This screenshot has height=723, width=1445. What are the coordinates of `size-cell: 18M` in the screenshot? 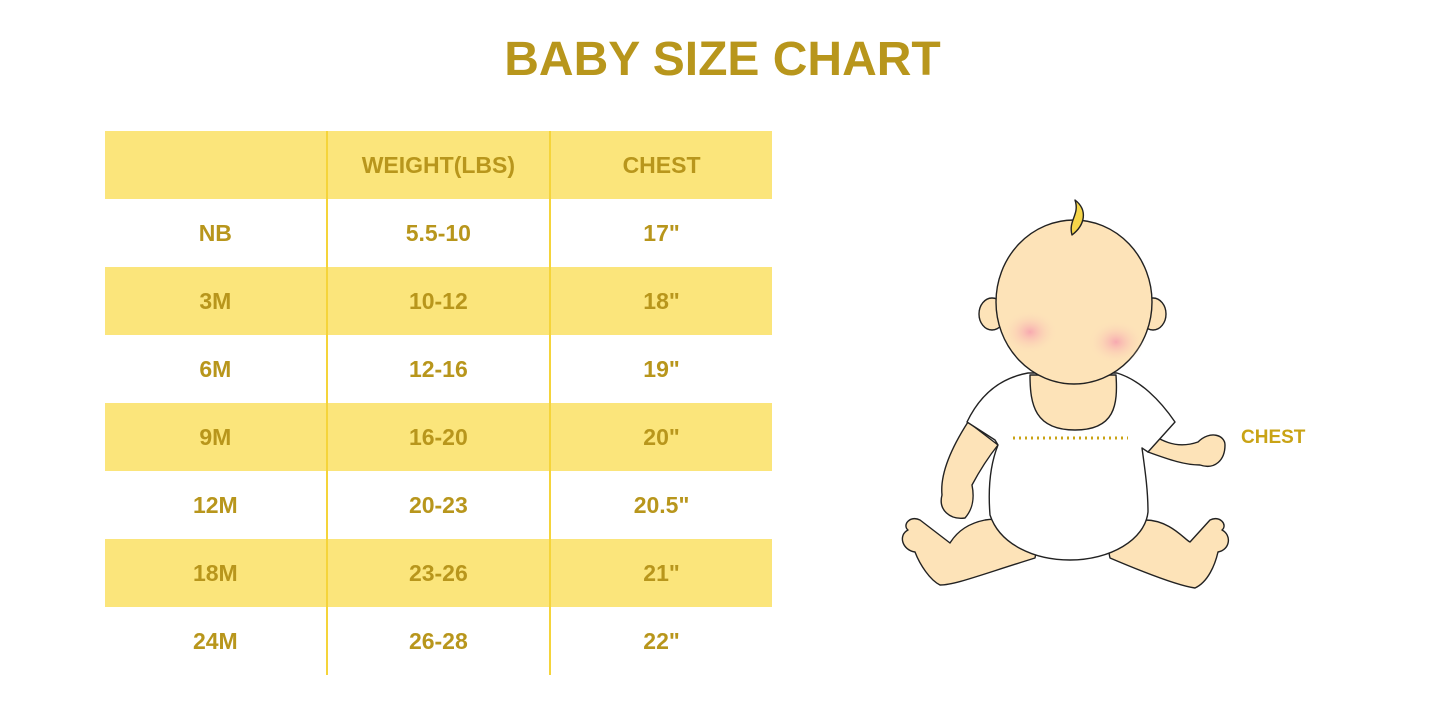 It's located at (216, 573).